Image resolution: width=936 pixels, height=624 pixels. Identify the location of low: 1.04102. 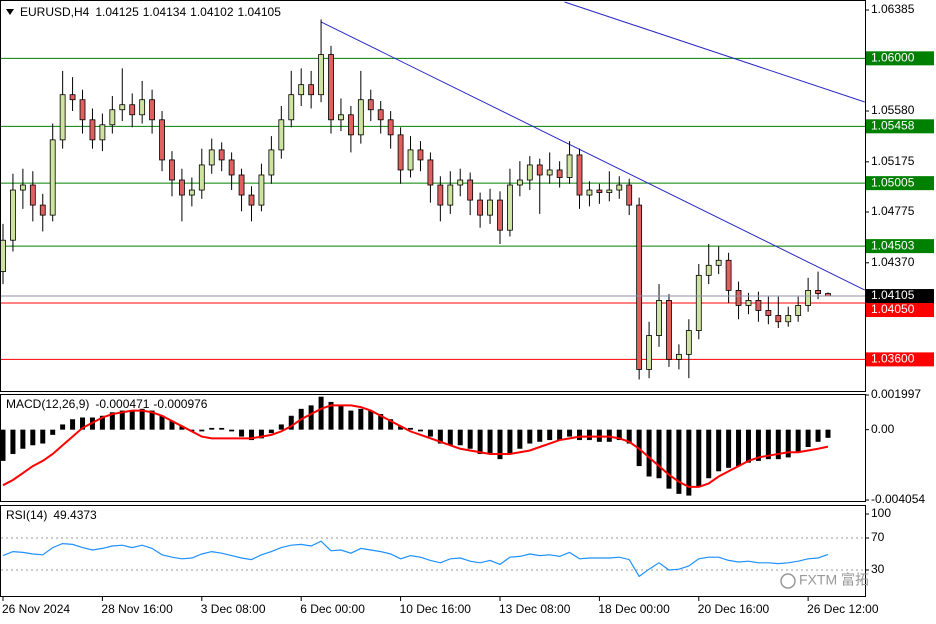
(212, 12).